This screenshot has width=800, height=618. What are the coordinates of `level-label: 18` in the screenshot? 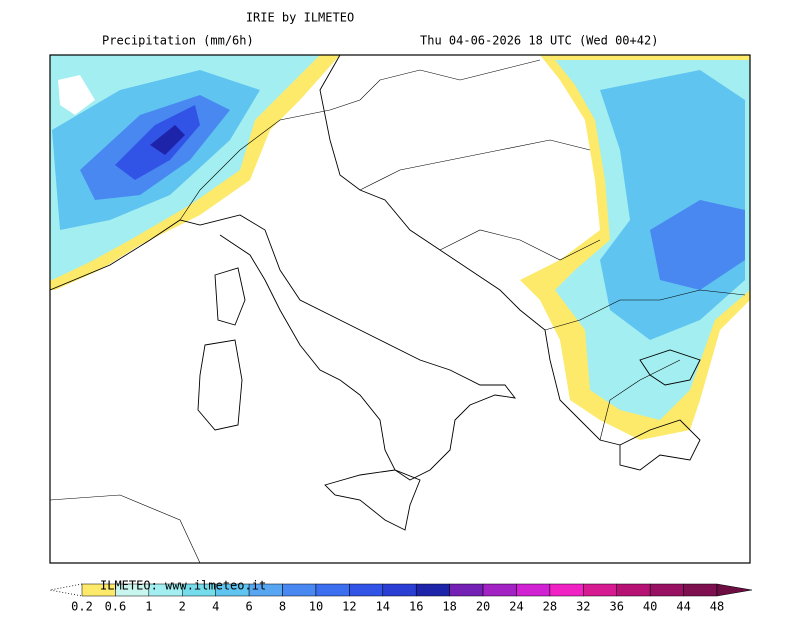 It's located at (449, 607).